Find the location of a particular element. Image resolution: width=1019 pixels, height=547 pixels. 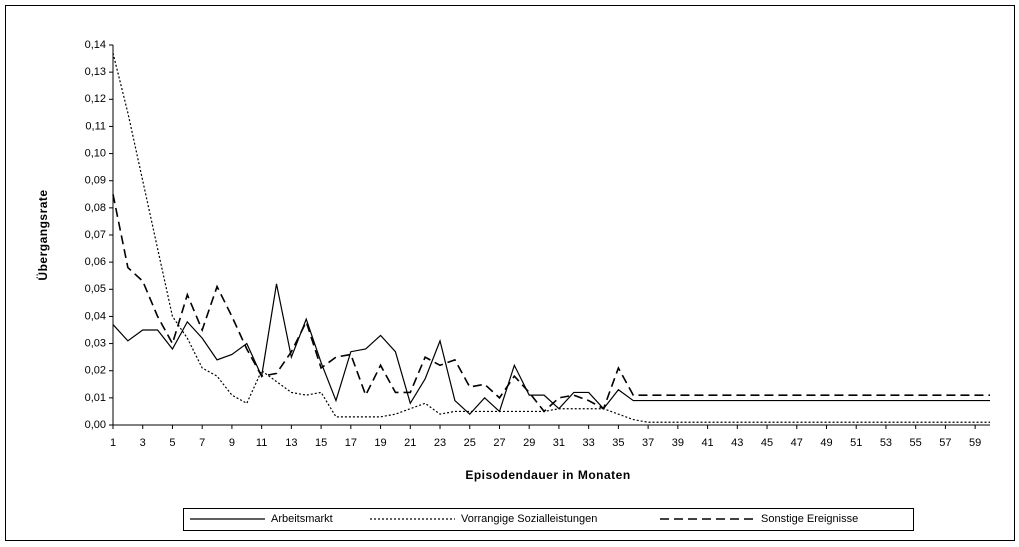

x-tick-label: 53 is located at coordinates (886, 443).